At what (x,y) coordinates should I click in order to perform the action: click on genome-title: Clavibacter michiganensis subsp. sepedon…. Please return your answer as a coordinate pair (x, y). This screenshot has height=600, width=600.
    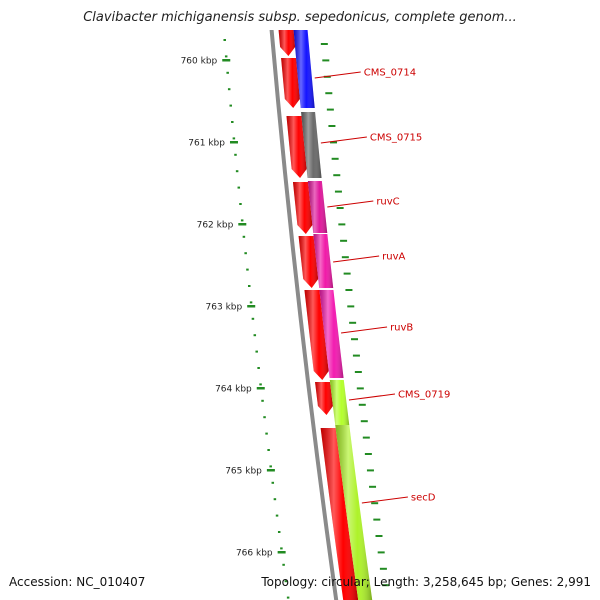
    Looking at the image, I should click on (300, 17).